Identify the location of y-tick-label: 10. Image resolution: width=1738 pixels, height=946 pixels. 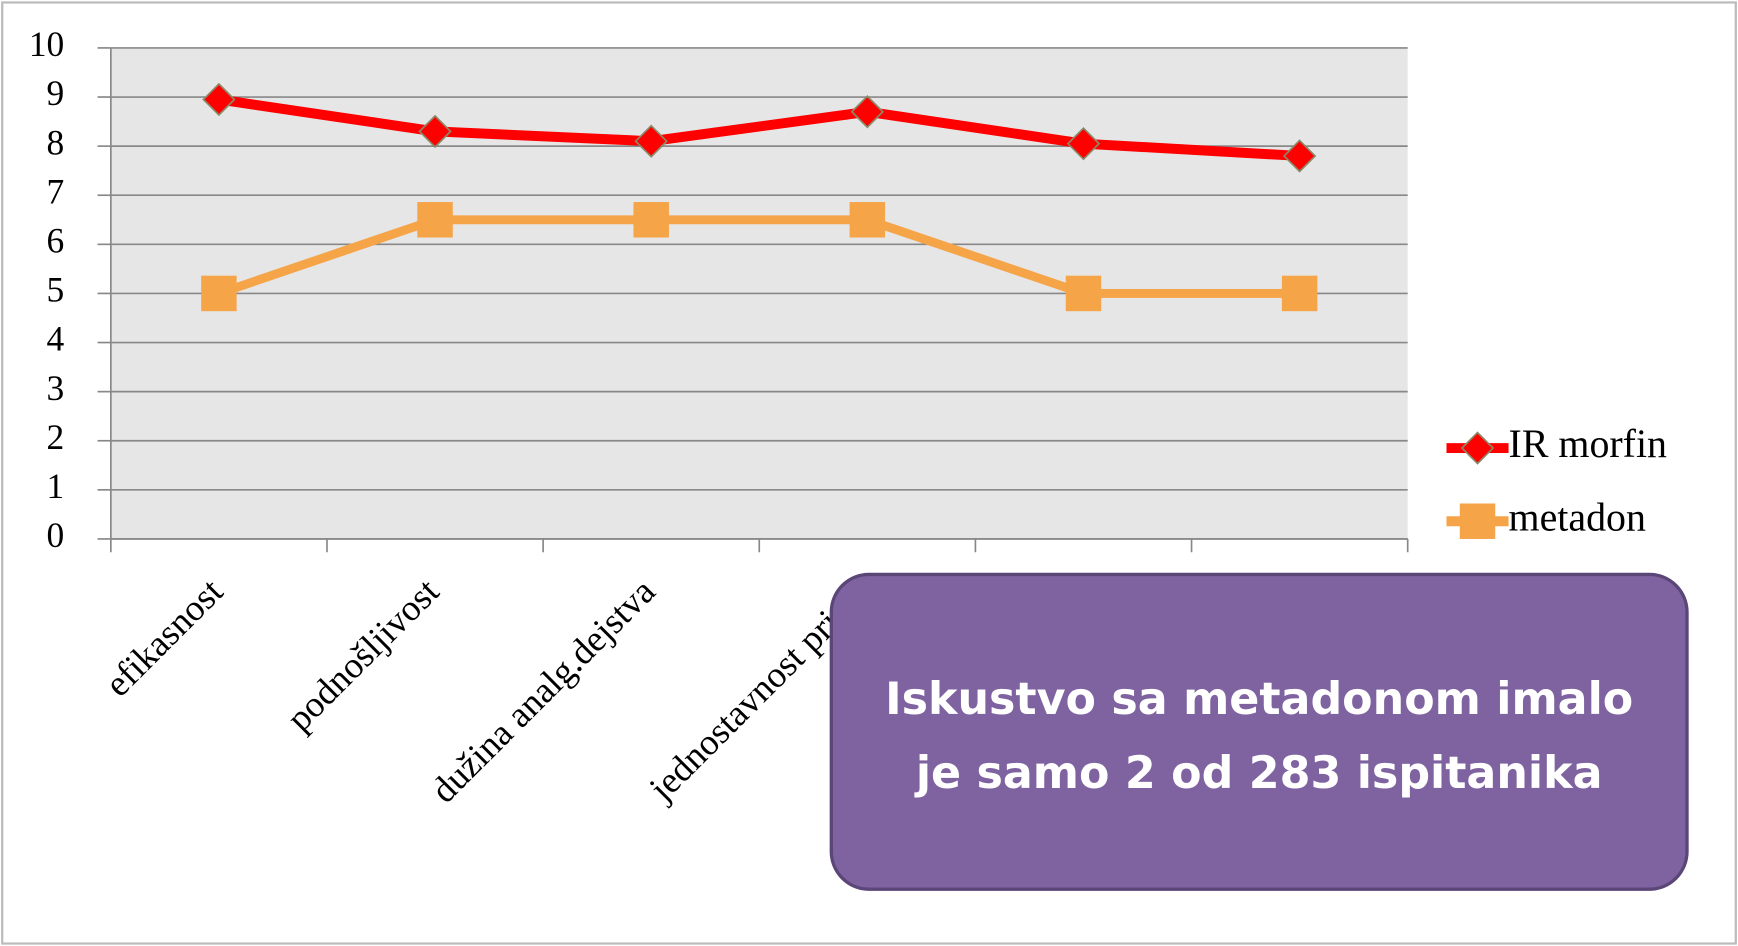
(46, 44).